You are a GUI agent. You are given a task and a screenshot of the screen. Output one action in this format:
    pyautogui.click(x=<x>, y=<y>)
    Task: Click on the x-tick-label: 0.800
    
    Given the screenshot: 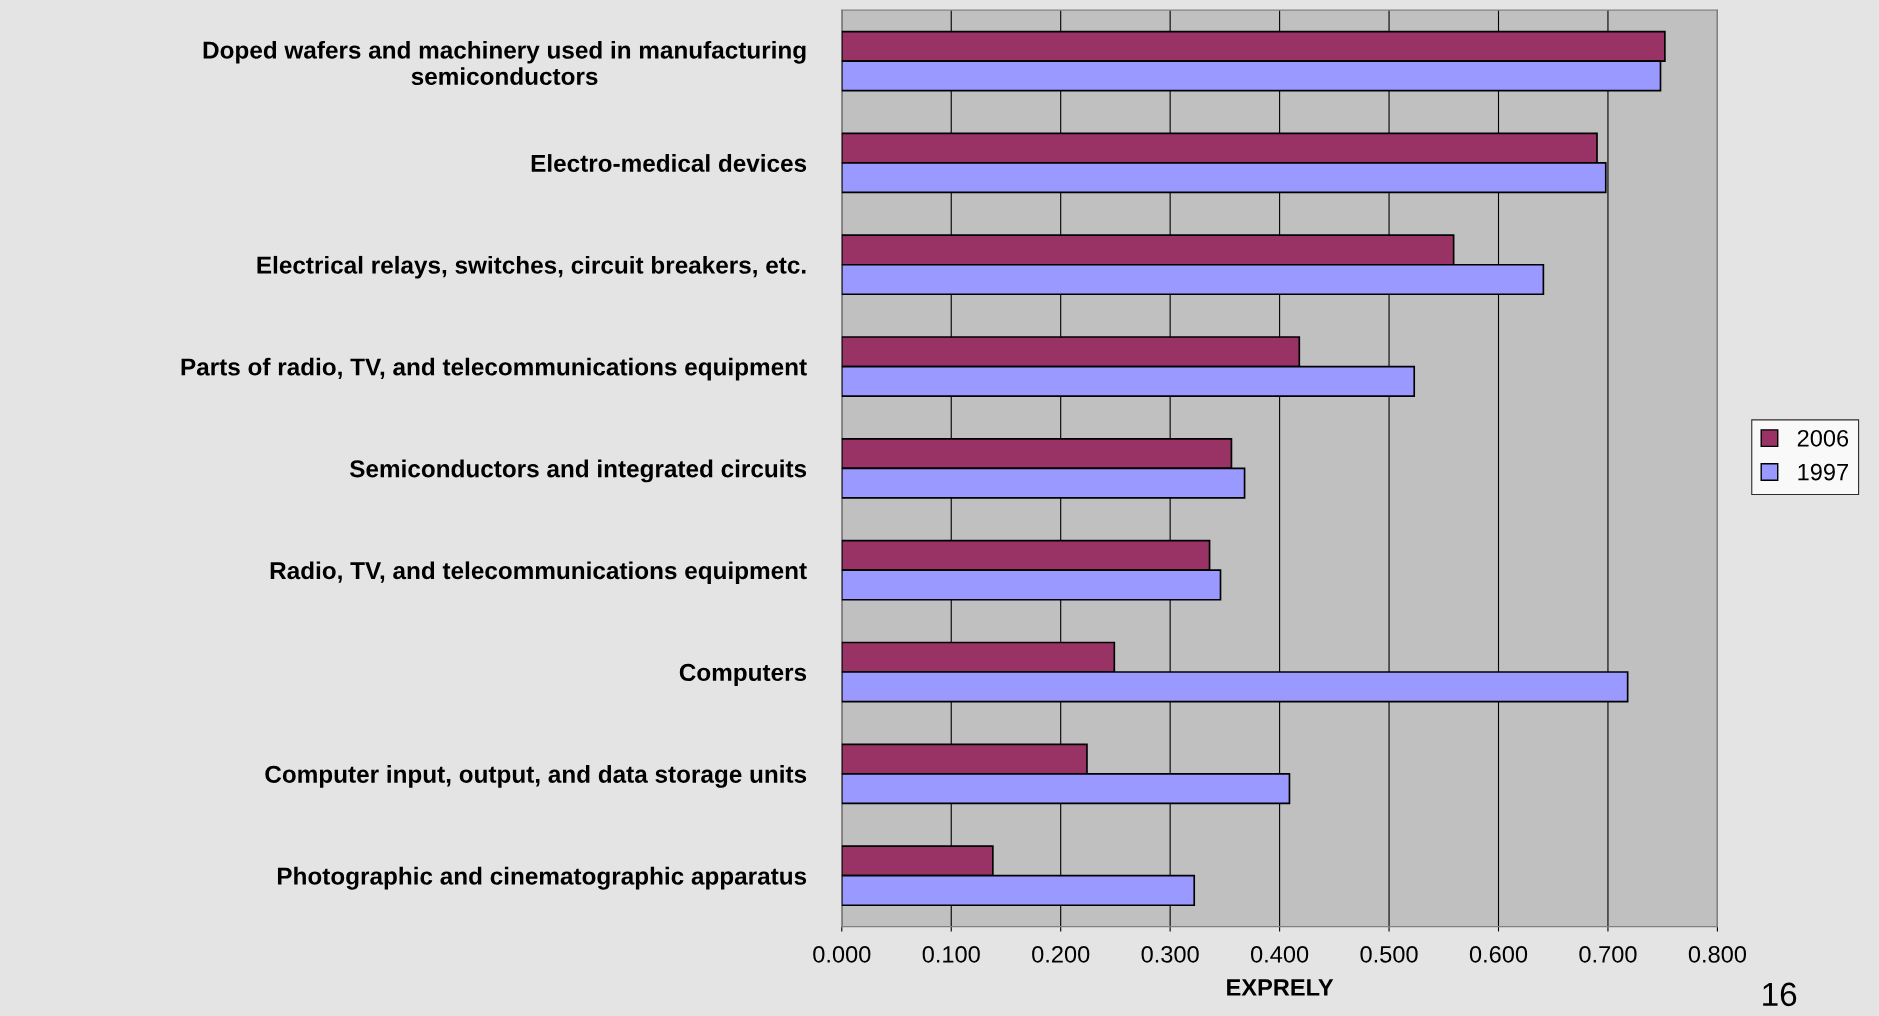 What is the action you would take?
    pyautogui.click(x=1717, y=954)
    